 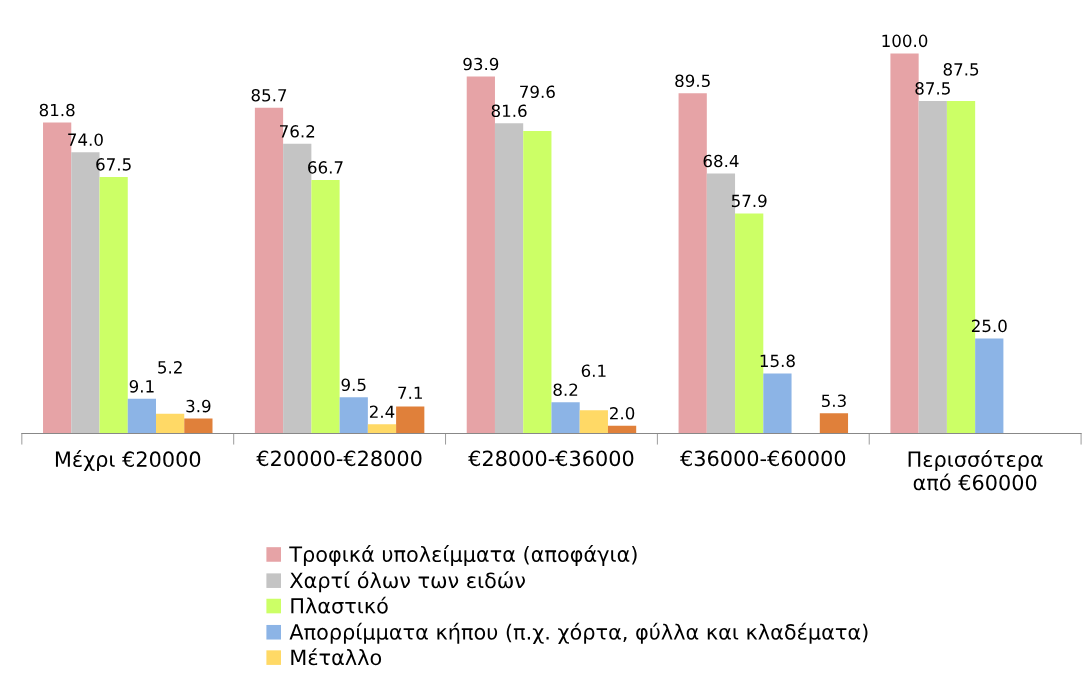 I want to click on data-label: 7.1, so click(x=410, y=392).